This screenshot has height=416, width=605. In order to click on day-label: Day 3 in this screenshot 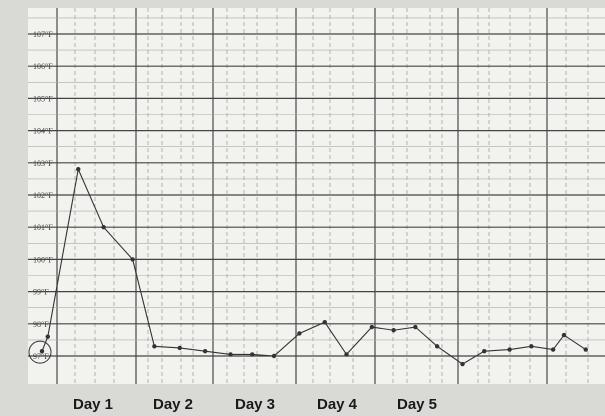, I will do `click(255, 404)`.